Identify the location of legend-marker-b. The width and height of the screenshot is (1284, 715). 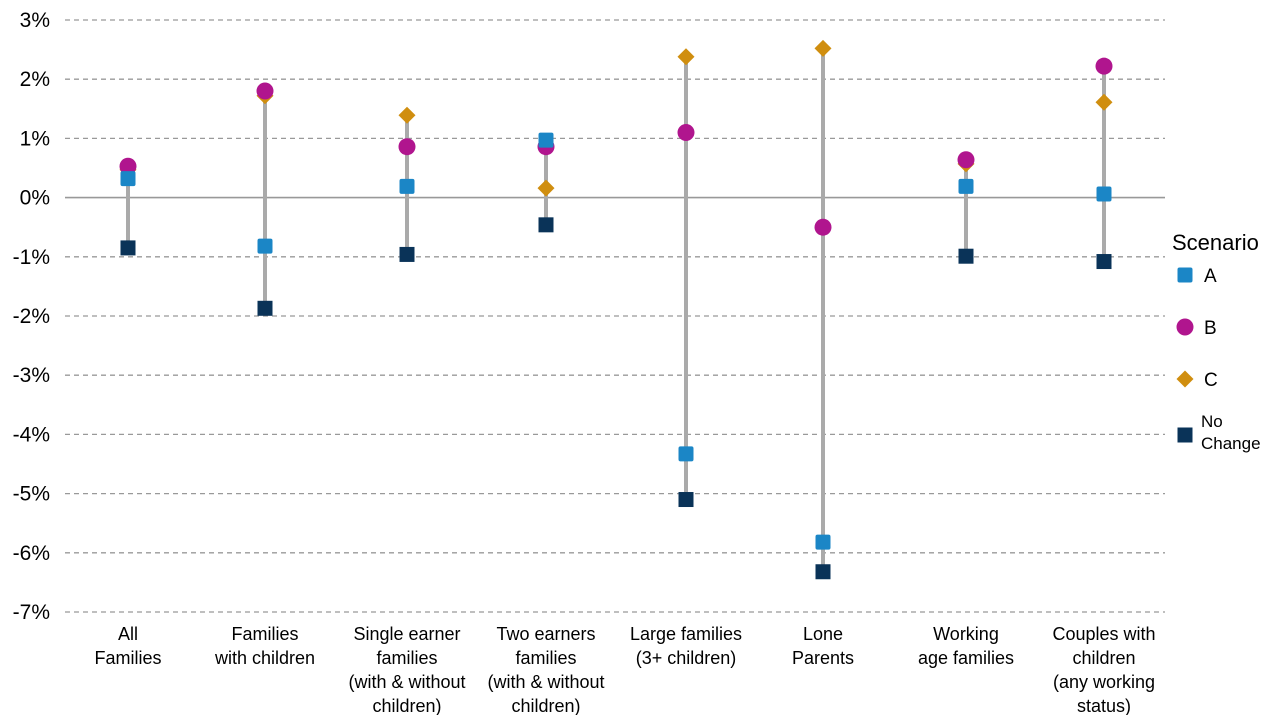
(1185, 327).